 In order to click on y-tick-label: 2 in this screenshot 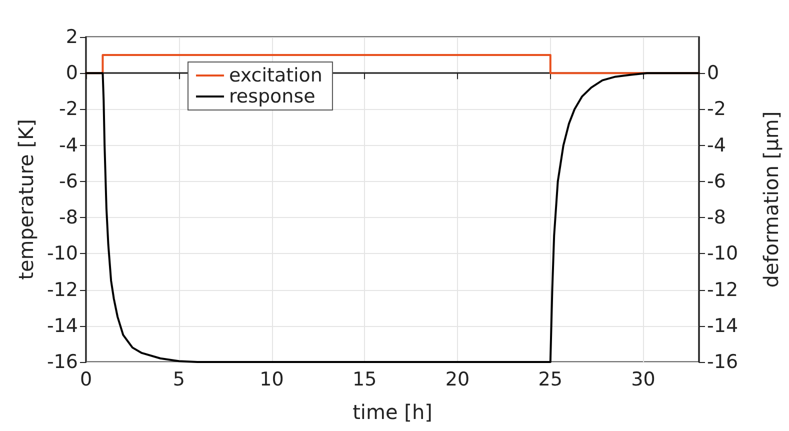, I will do `click(72, 37)`.